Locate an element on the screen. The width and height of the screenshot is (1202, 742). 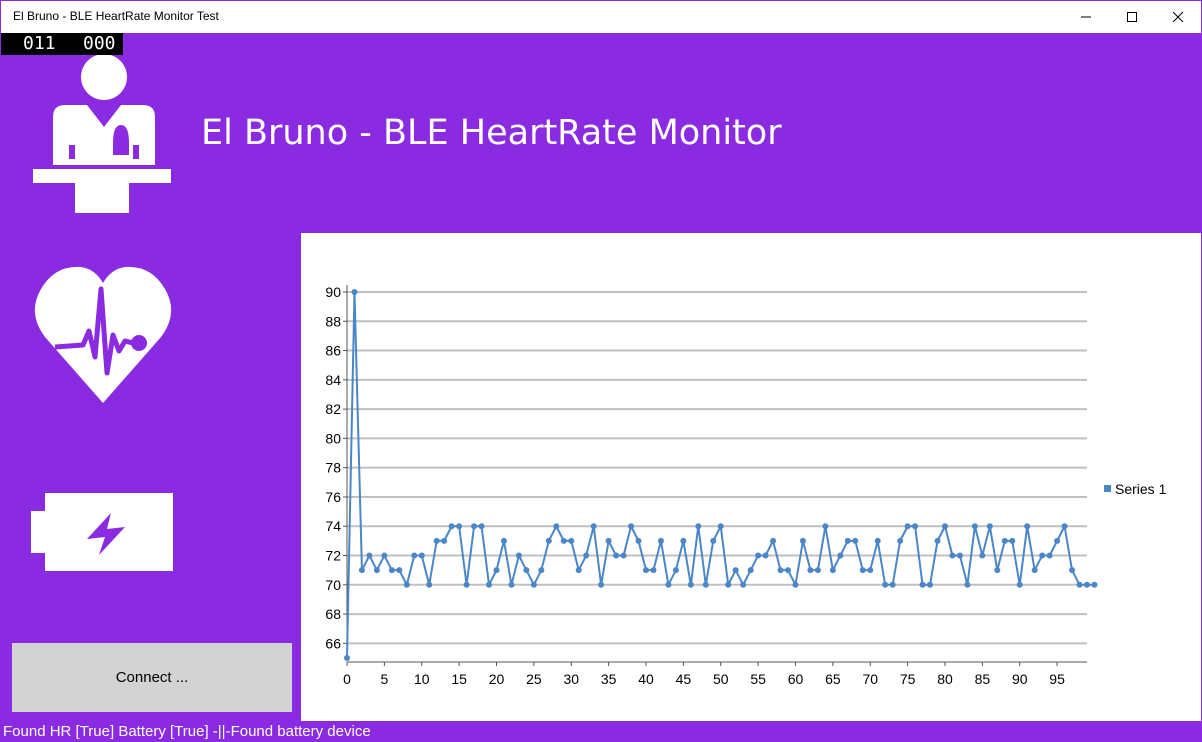
x-tick-label: 85 is located at coordinates (983, 679).